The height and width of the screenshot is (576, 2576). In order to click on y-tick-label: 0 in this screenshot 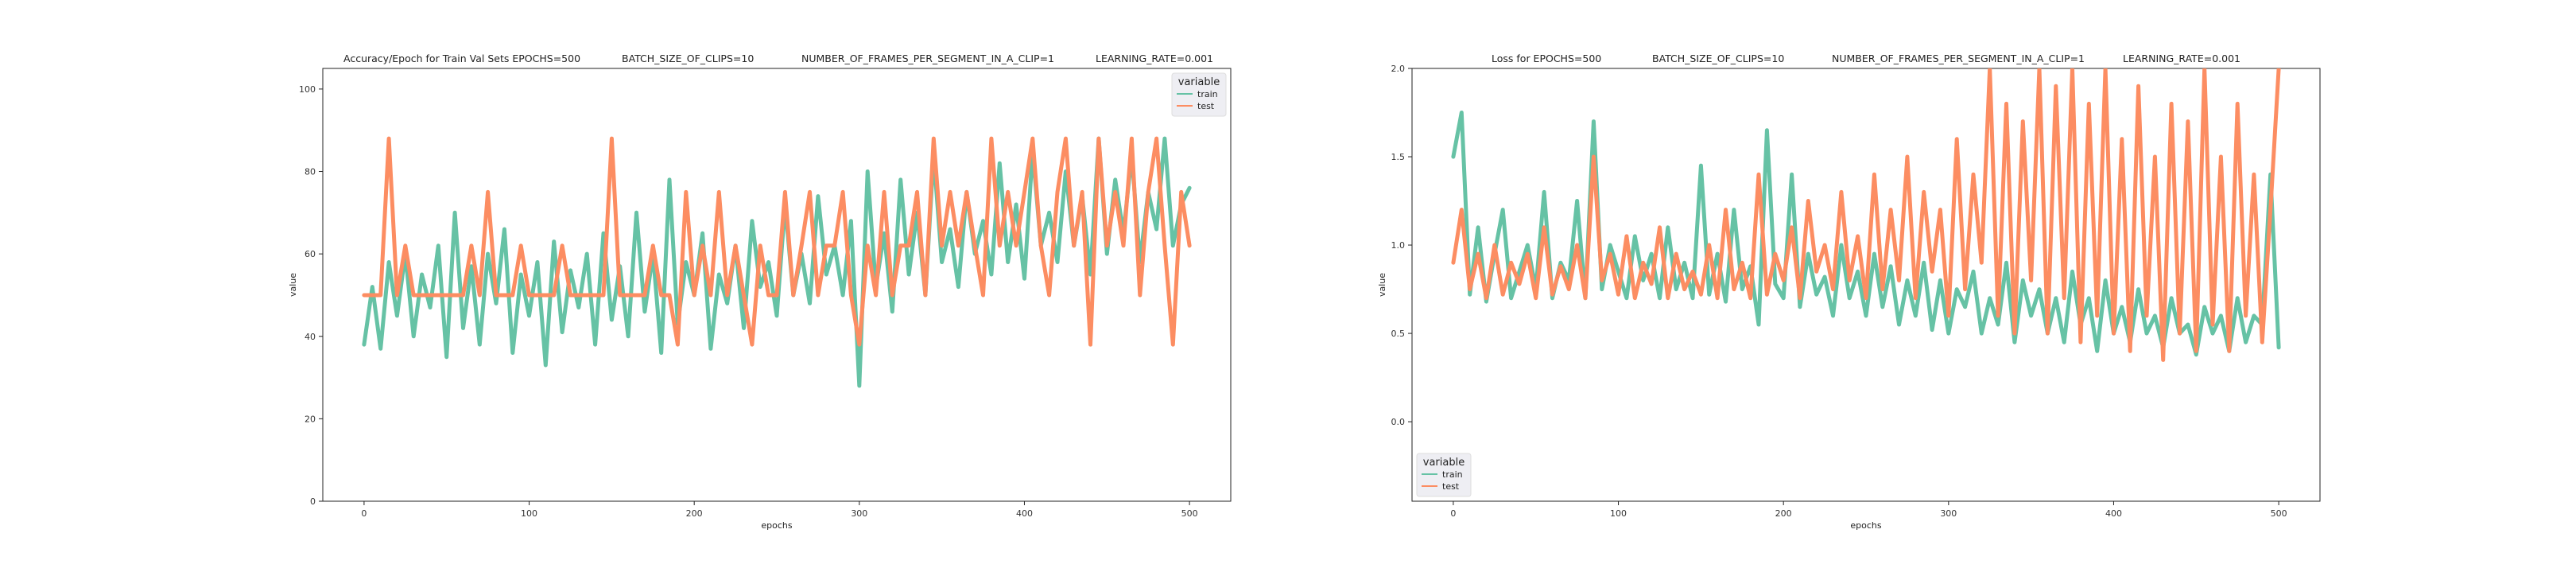, I will do `click(313, 501)`.